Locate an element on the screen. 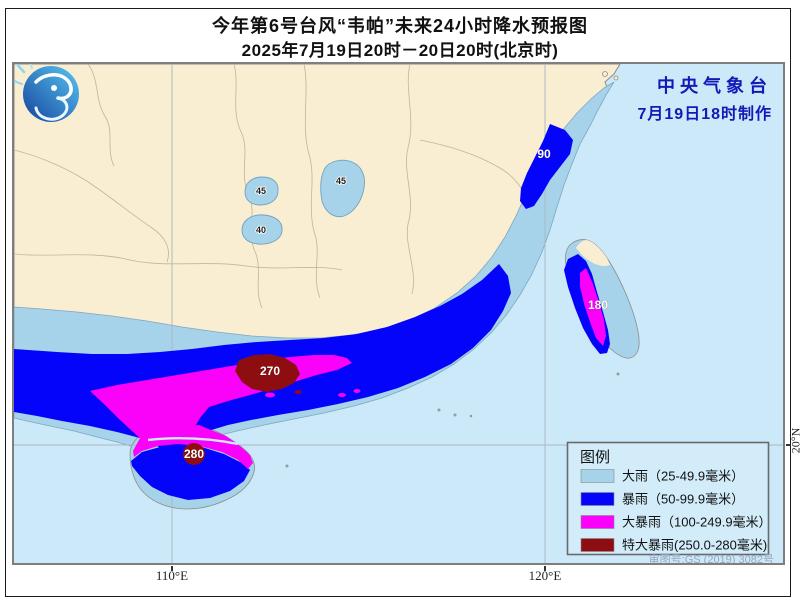  max-label-hainan: 280 is located at coordinates (194, 454).